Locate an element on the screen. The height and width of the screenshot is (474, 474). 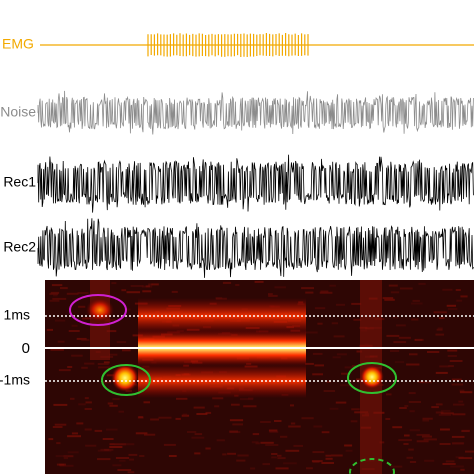
trace-label: EMG is located at coordinates (18, 44).